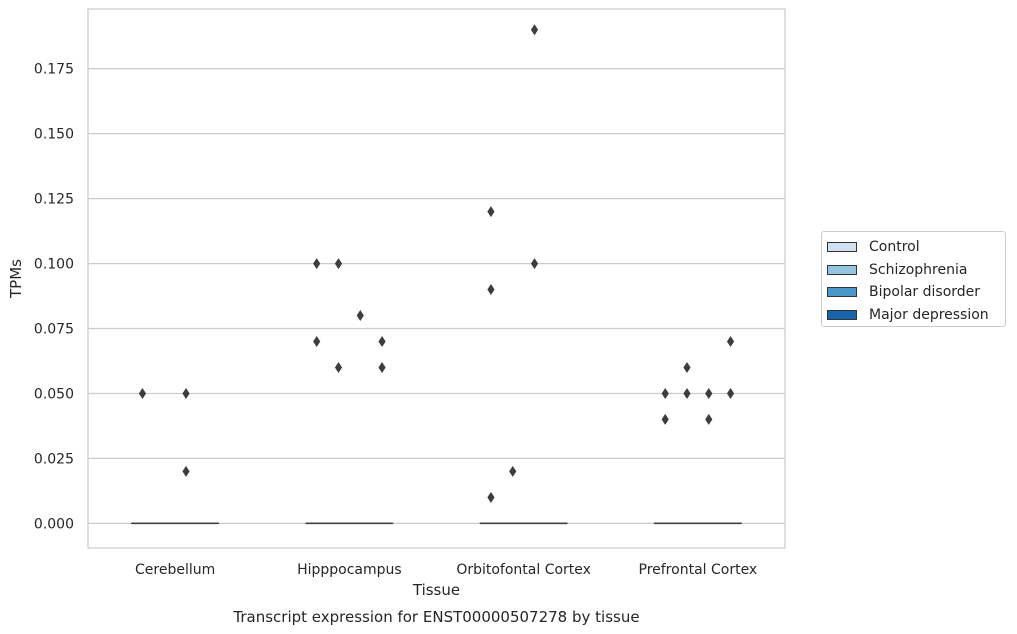 This screenshot has width=1017, height=634. I want to click on legend-label: Control, so click(894, 247).